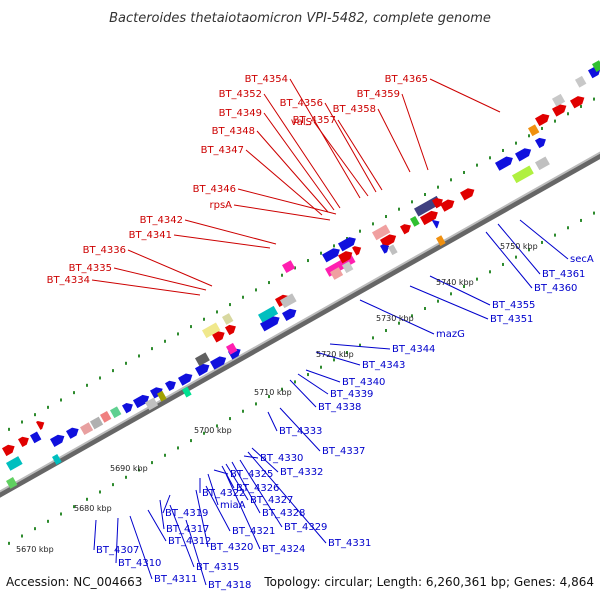 The height and width of the screenshot is (600, 600). What do you see at coordinates (305, 527) in the screenshot?
I see `reverse-gene-label: BT_4329` at bounding box center [305, 527].